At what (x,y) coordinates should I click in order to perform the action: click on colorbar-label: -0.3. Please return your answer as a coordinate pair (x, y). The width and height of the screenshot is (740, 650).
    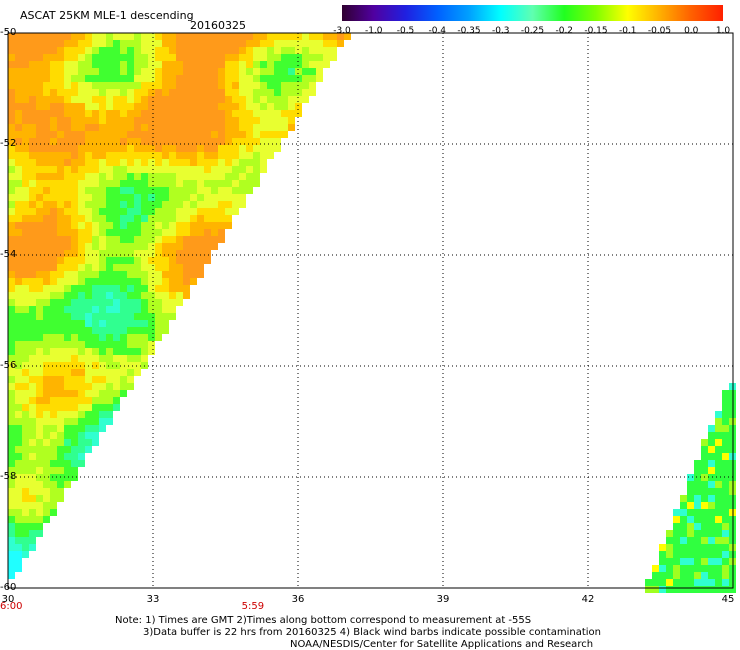
    Looking at the image, I should click on (500, 31).